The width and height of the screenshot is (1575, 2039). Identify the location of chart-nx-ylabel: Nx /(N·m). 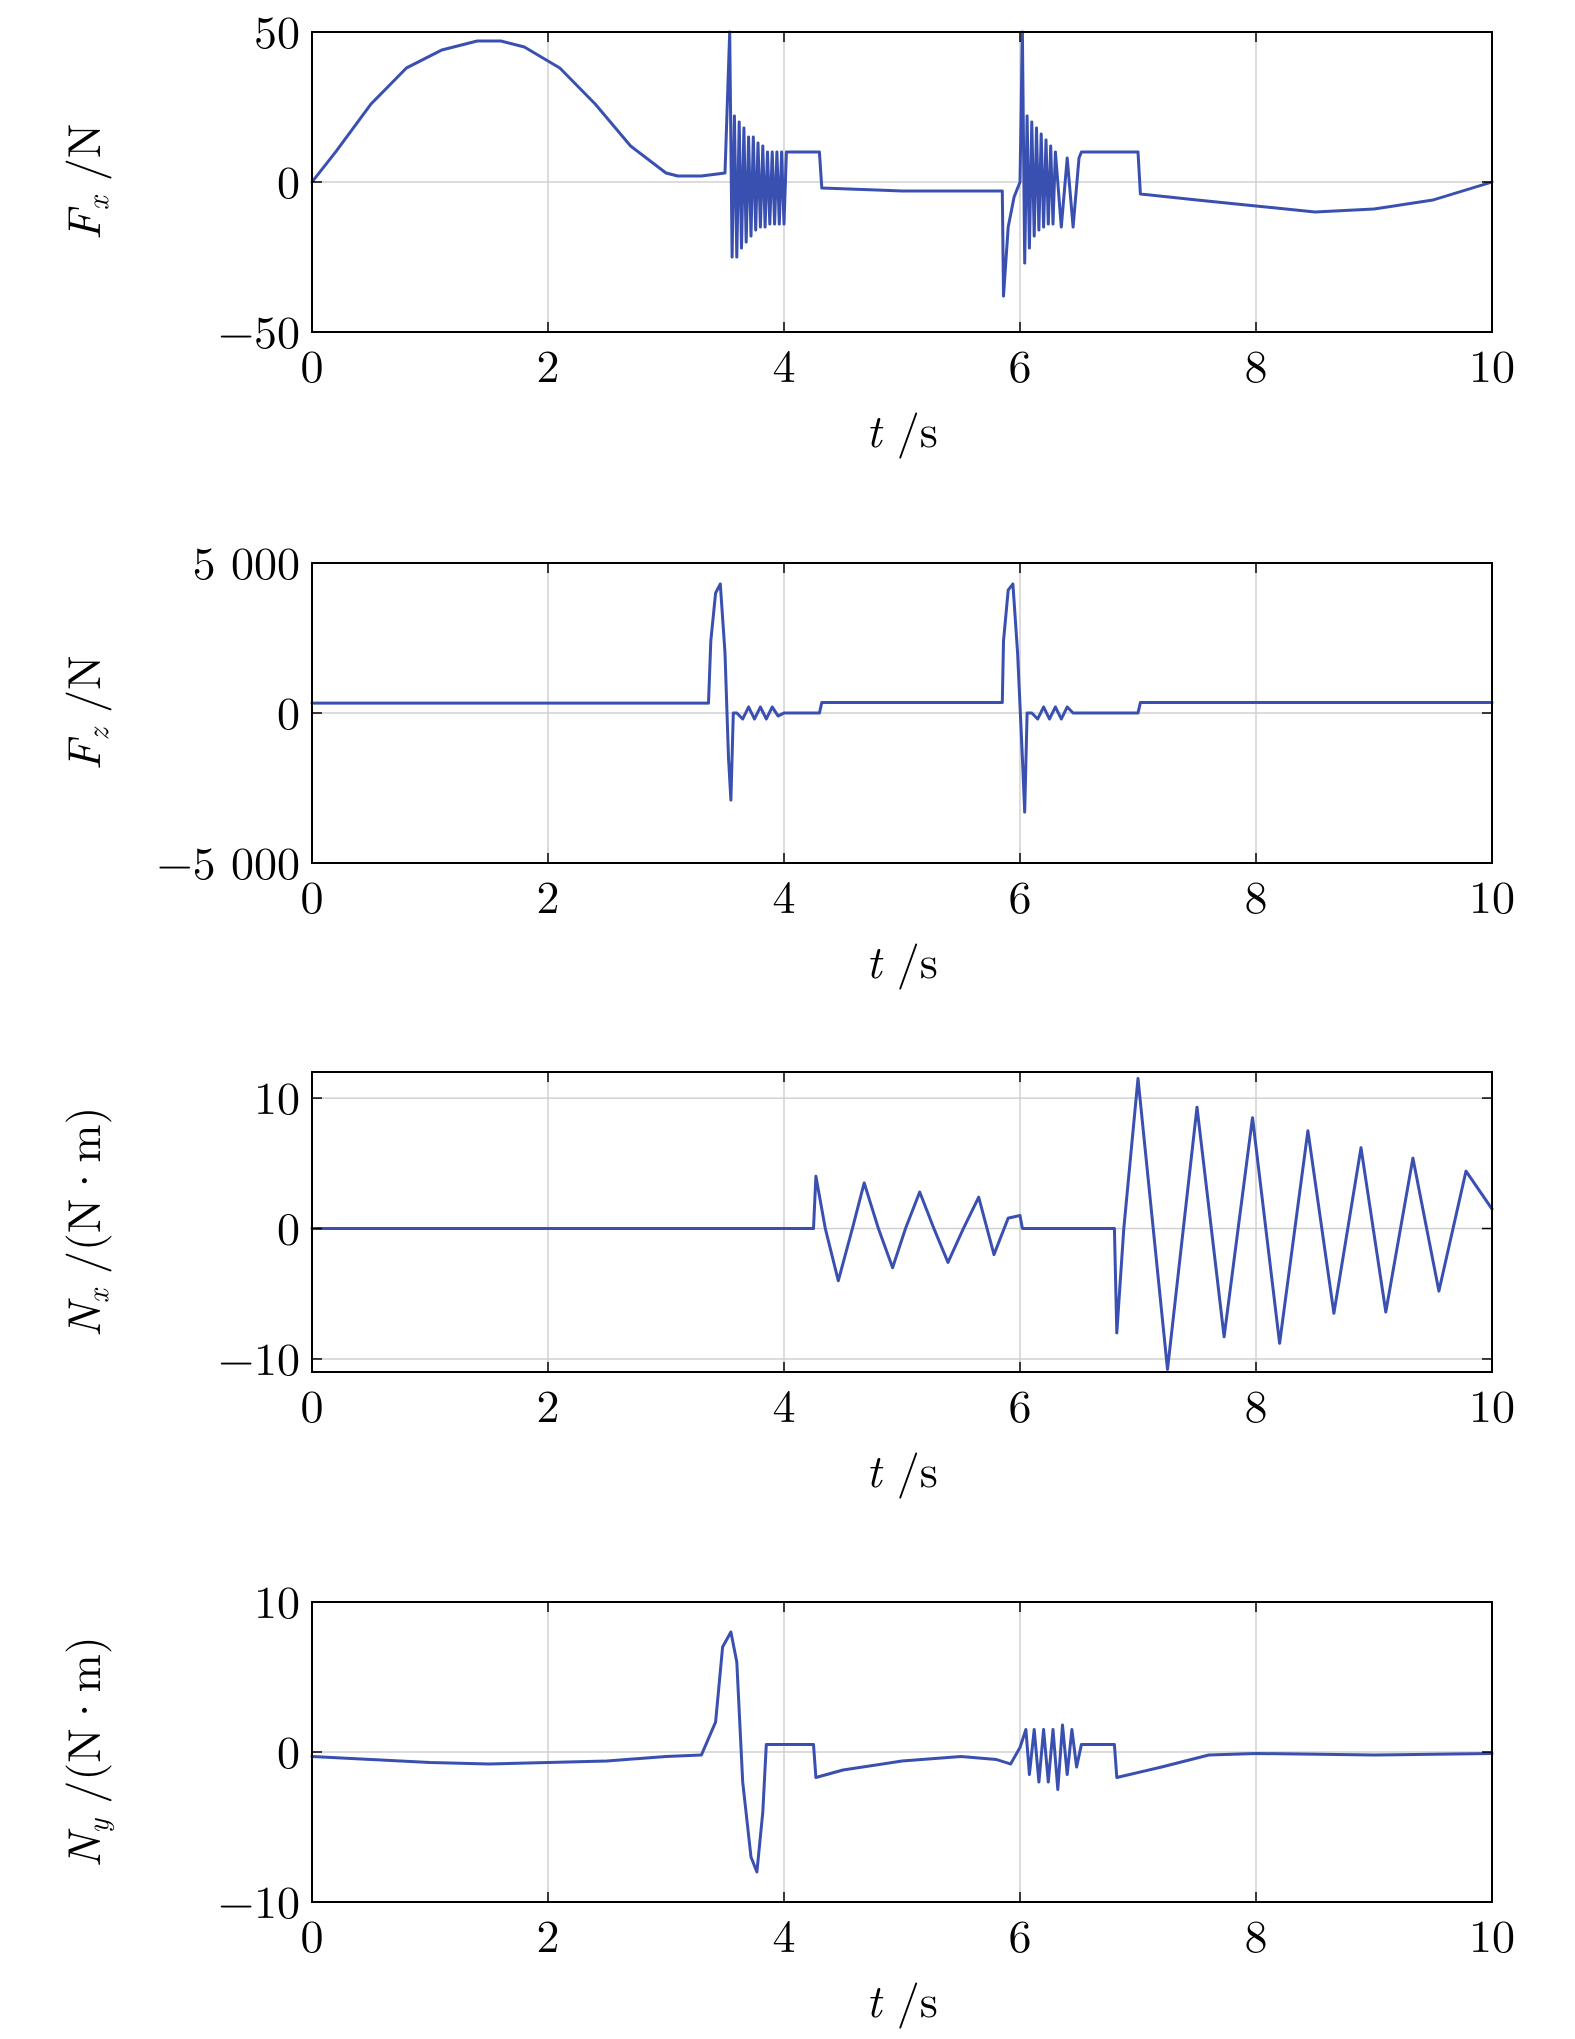
(83, 1222).